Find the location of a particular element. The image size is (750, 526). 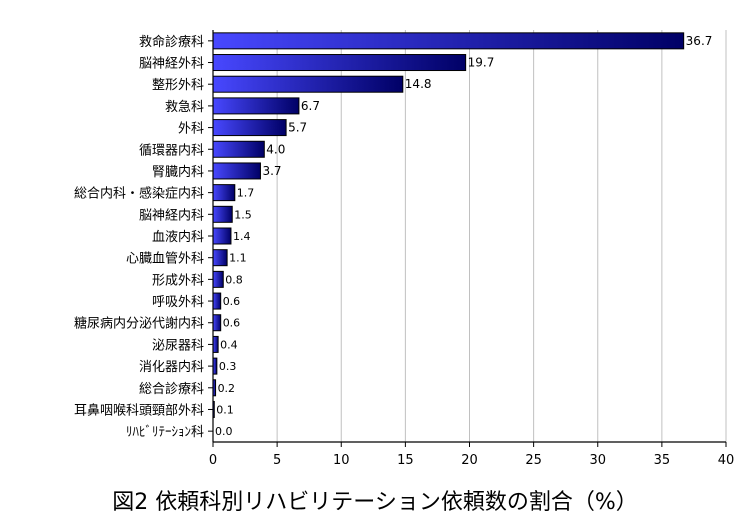

value-label: 19.7 is located at coordinates (481, 63).